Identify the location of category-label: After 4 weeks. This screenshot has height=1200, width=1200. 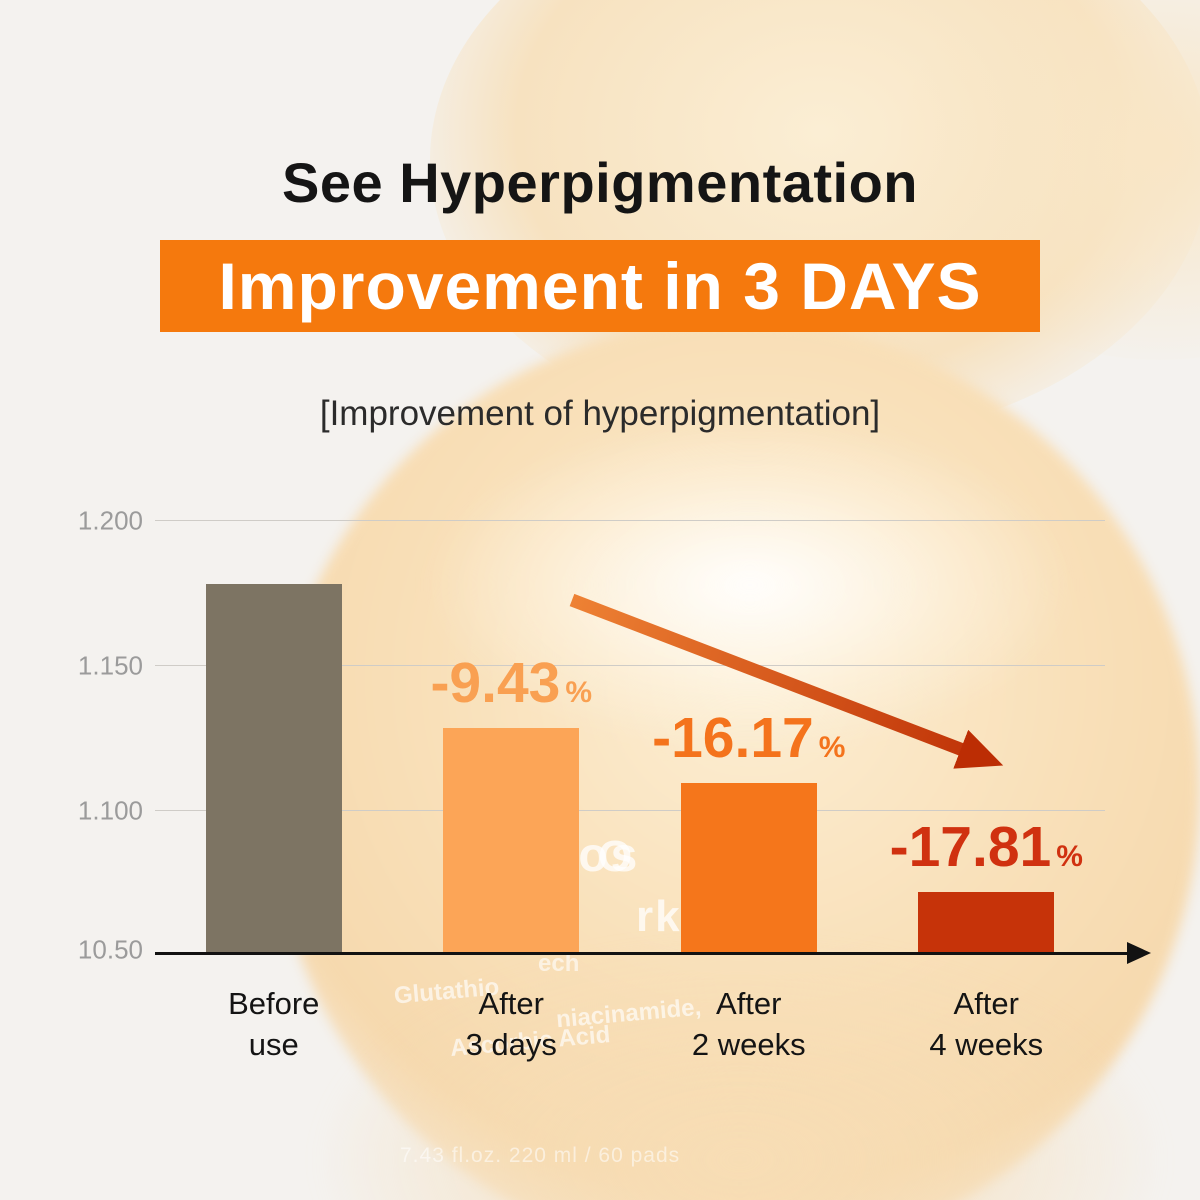
(986, 1024).